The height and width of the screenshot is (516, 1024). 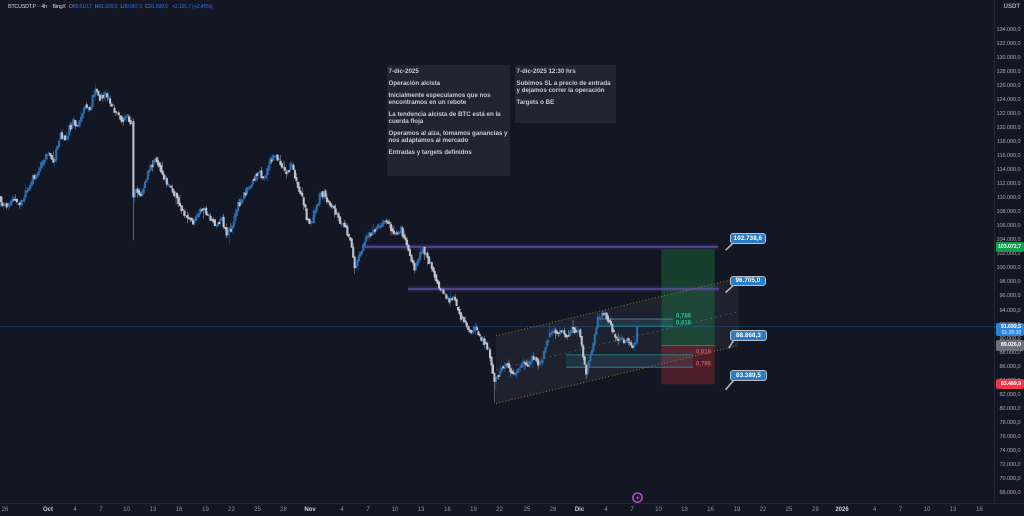 I want to click on currency-label: USDT, so click(x=1011, y=7).